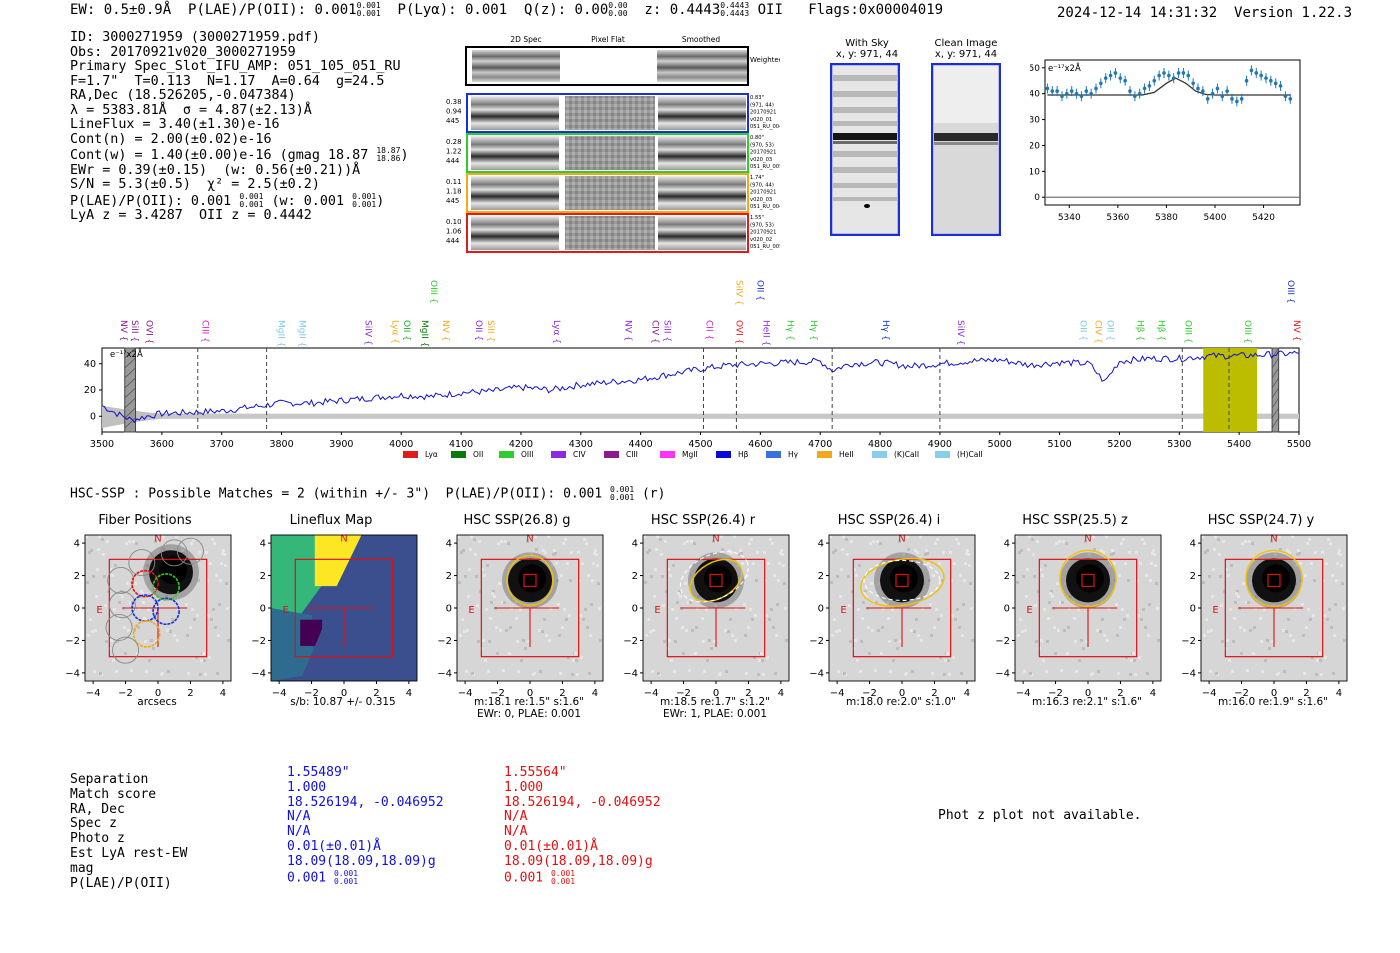  What do you see at coordinates (1179, 444) in the screenshot?
I see `full-xtick-label: 5300` at bounding box center [1179, 444].